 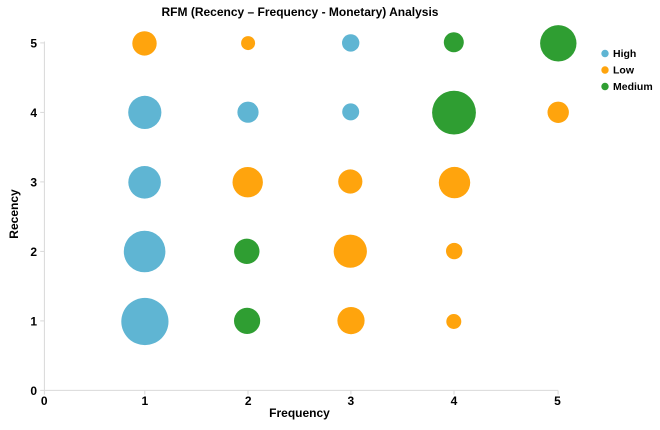 I want to click on svg-text: Frequency, so click(x=299, y=413).